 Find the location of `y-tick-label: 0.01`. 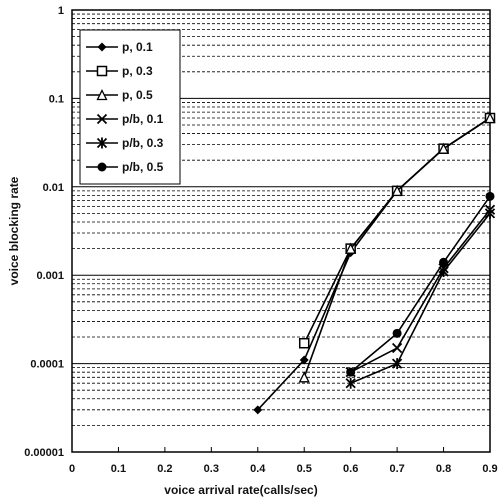

y-tick-label: 0.01 is located at coordinates (53, 188).